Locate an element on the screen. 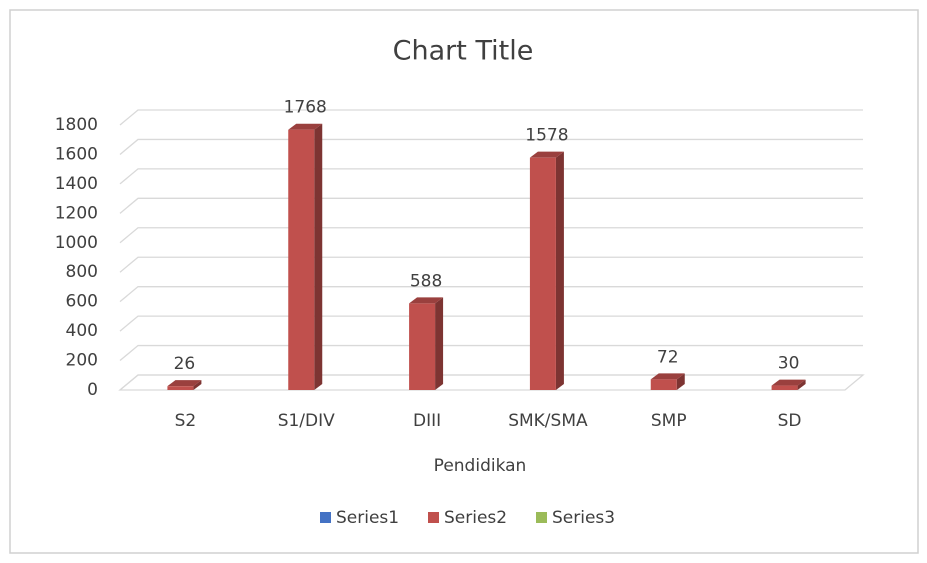  y-tick-label: 1000 is located at coordinates (76, 243).